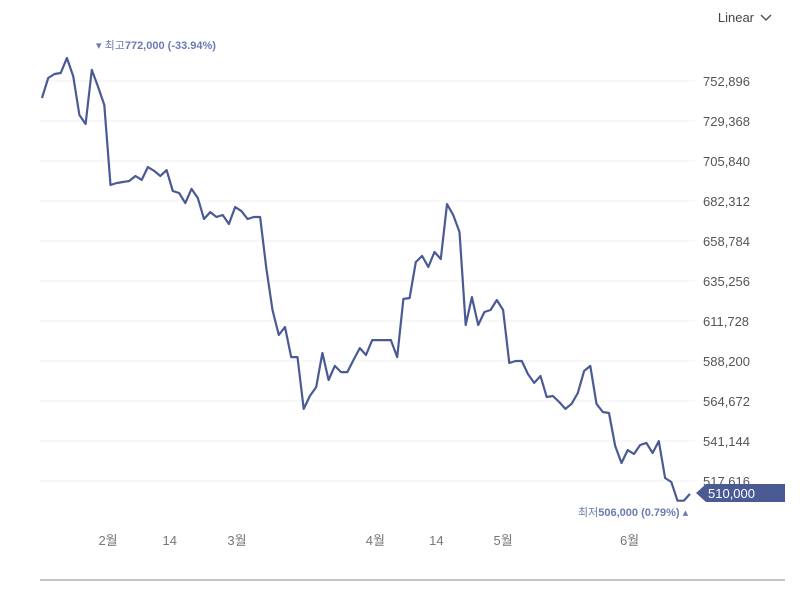  Describe the element at coordinates (726, 361) in the screenshot. I see `y-tick-label: 588,200` at that location.